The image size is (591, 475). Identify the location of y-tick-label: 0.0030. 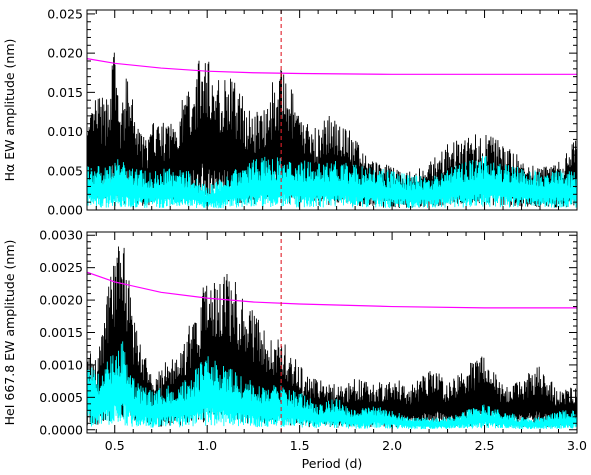
(61, 235).